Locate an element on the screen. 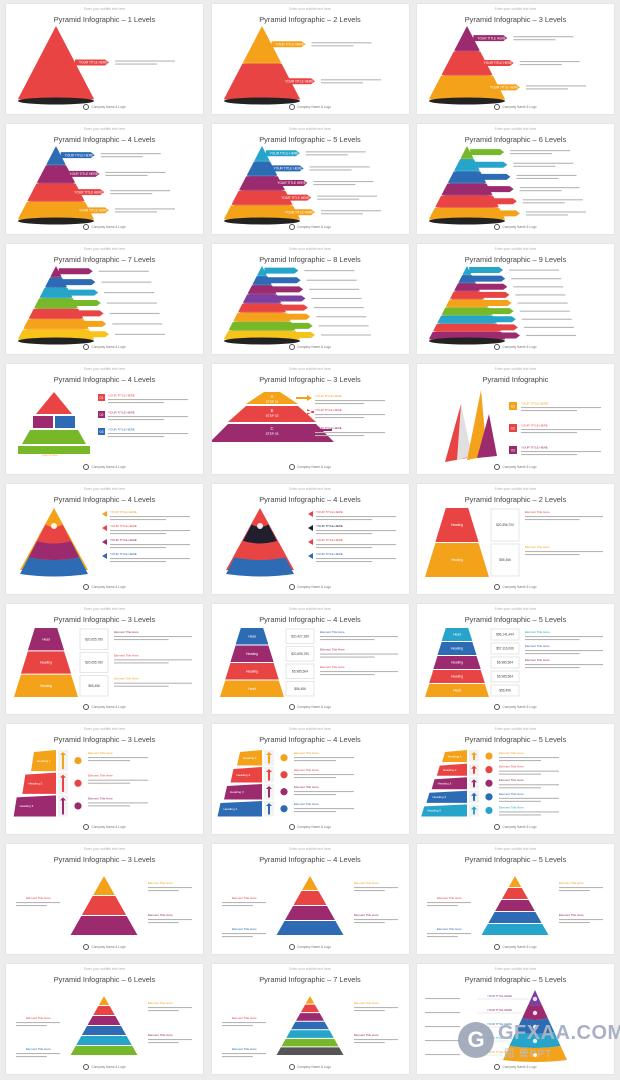 The image size is (620, 1080). number-label: 03 is located at coordinates (513, 451).